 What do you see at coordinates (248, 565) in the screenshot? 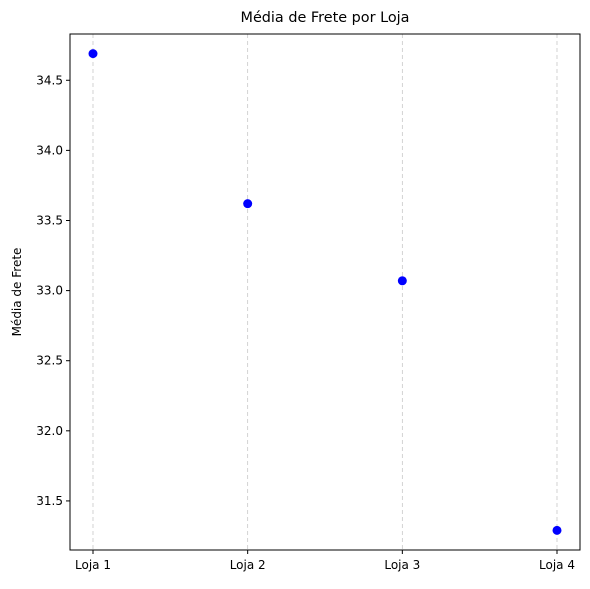
I see `x-tick-label: Loja 2` at bounding box center [248, 565].